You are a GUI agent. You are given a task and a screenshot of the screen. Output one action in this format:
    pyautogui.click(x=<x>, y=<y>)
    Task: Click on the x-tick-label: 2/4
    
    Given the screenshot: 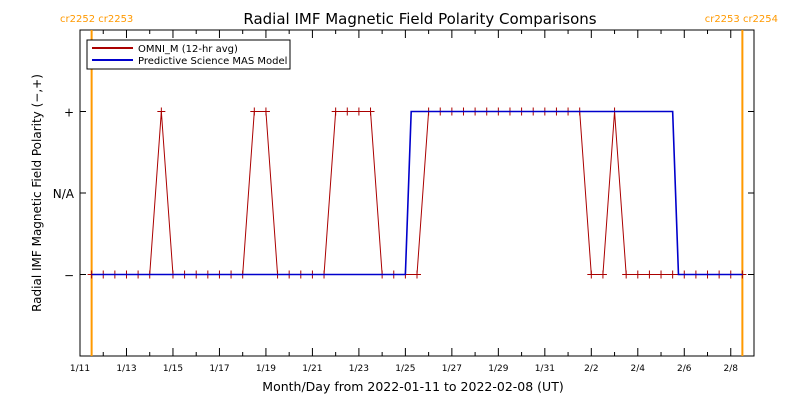 What is the action you would take?
    pyautogui.click(x=638, y=369)
    